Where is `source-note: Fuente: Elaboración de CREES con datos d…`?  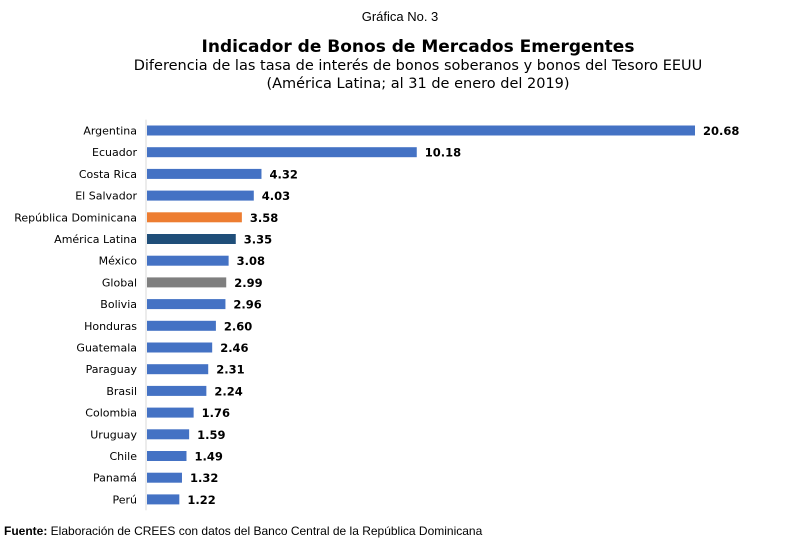 source-note: Fuente: Elaboración de CREES con datos d… is located at coordinates (243, 531).